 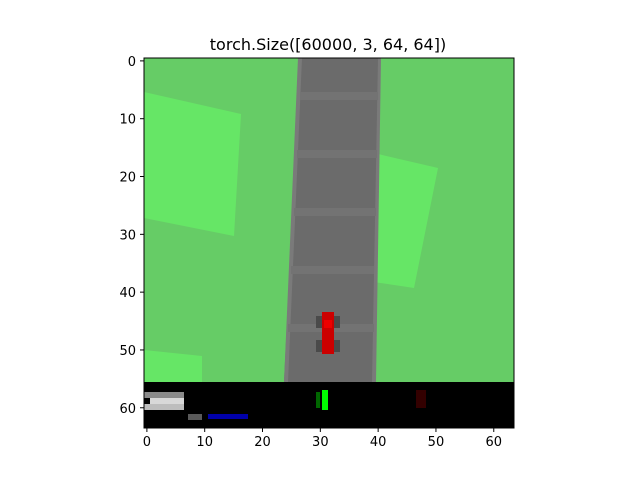 I want to click on car-body-highlight, so click(x=328, y=324).